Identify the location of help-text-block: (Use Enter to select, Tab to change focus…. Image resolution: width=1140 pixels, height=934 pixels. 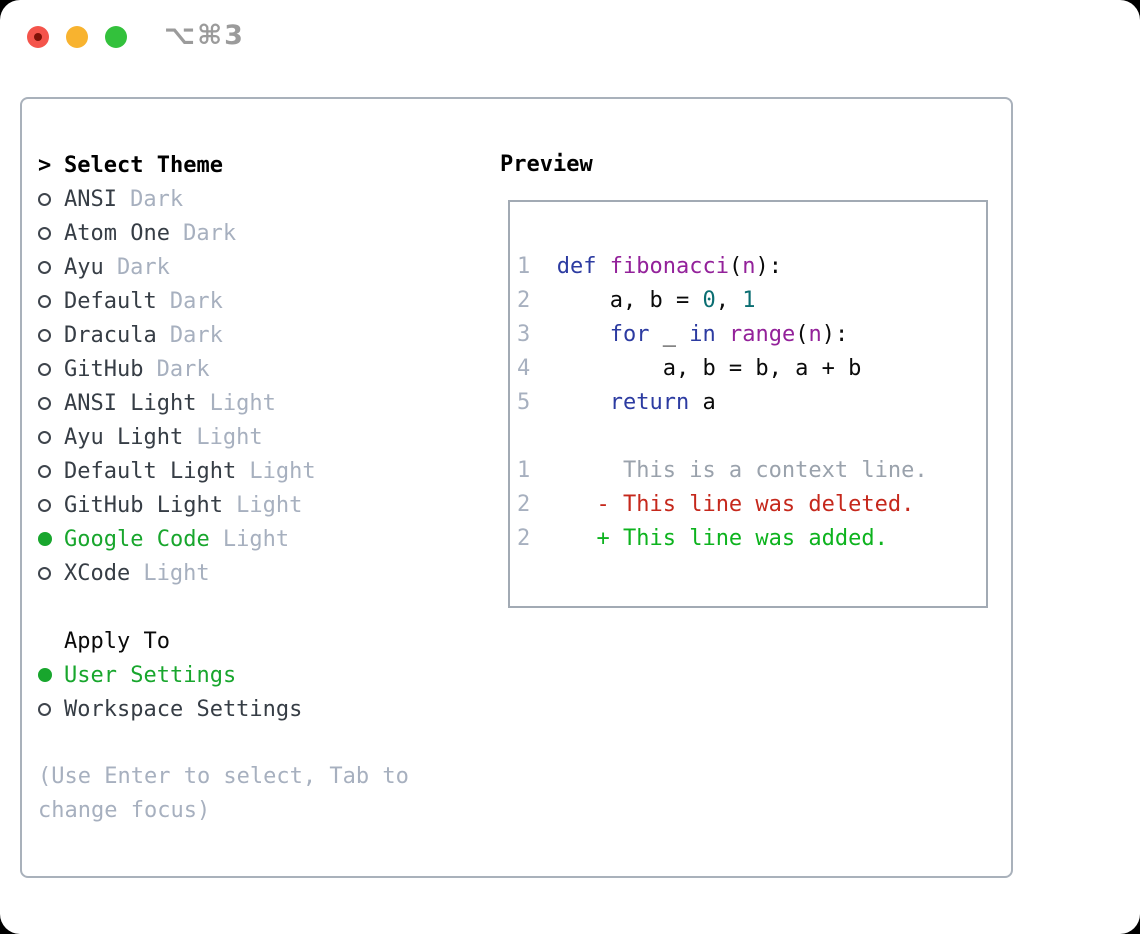
(223, 794).